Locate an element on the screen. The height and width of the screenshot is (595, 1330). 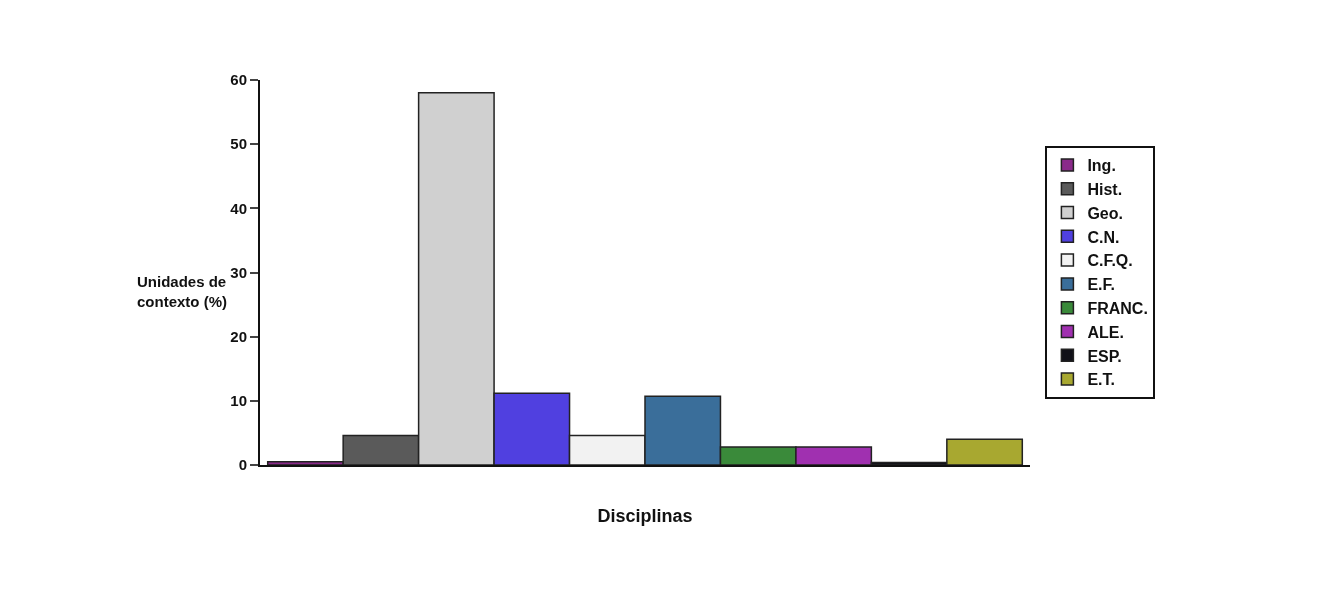
legend-label: Ing. is located at coordinates (1101, 166).